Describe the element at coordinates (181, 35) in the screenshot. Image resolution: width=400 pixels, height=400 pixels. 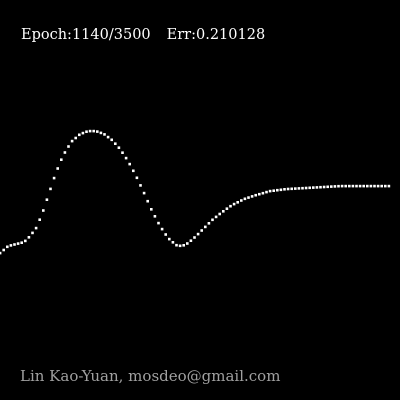
I see `error-label: Err:` at that location.